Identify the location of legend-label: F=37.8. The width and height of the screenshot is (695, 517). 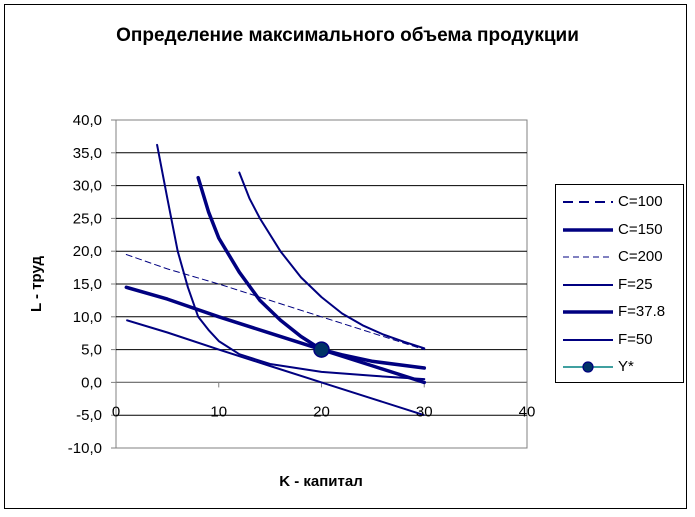
(642, 311).